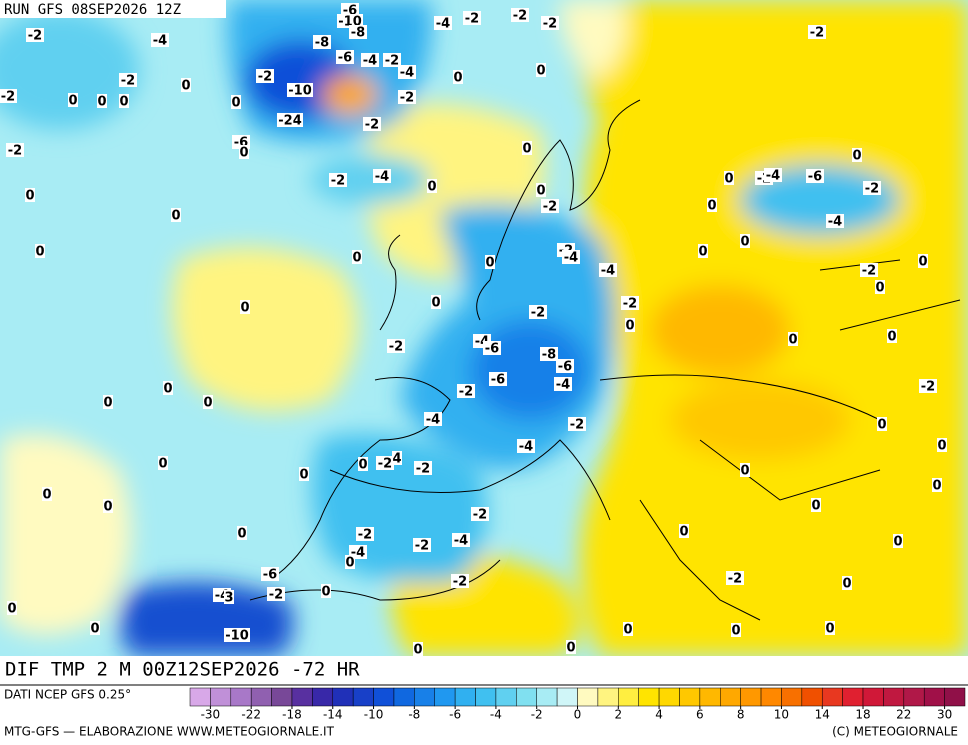 This screenshot has width=968, height=745. What do you see at coordinates (92, 10) in the screenshot?
I see `run-label: RUN GFS 08SEP2026 12Z` at bounding box center [92, 10].